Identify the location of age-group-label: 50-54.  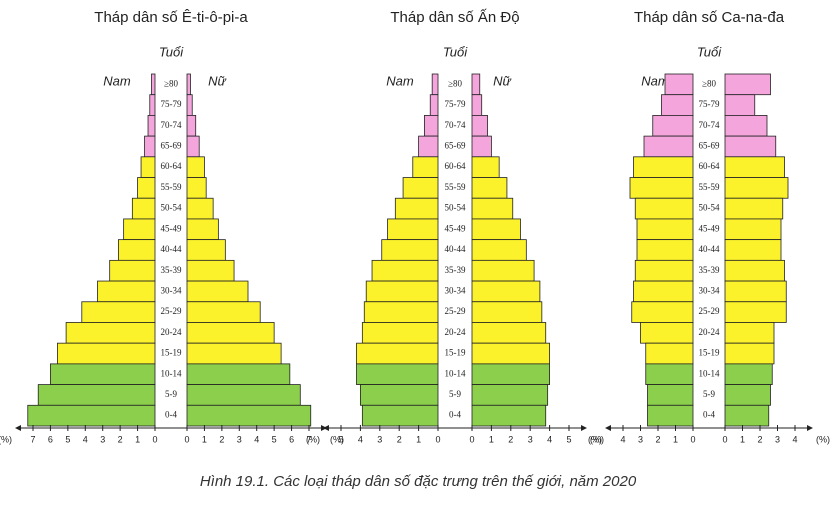
(709, 208).